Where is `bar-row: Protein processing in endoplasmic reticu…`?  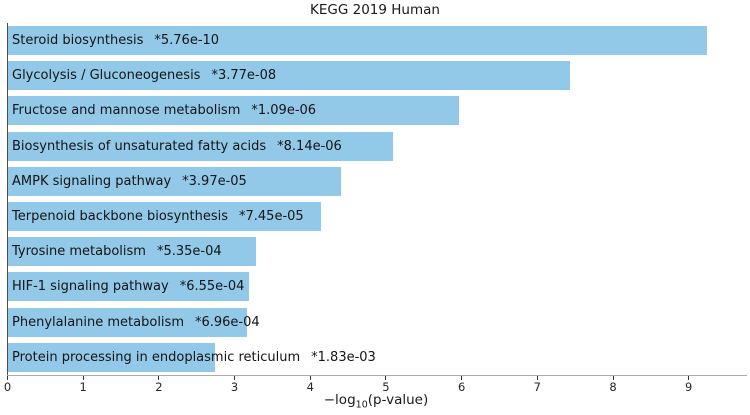 bar-row: Protein processing in endoplasmic reticu… is located at coordinates (192, 357).